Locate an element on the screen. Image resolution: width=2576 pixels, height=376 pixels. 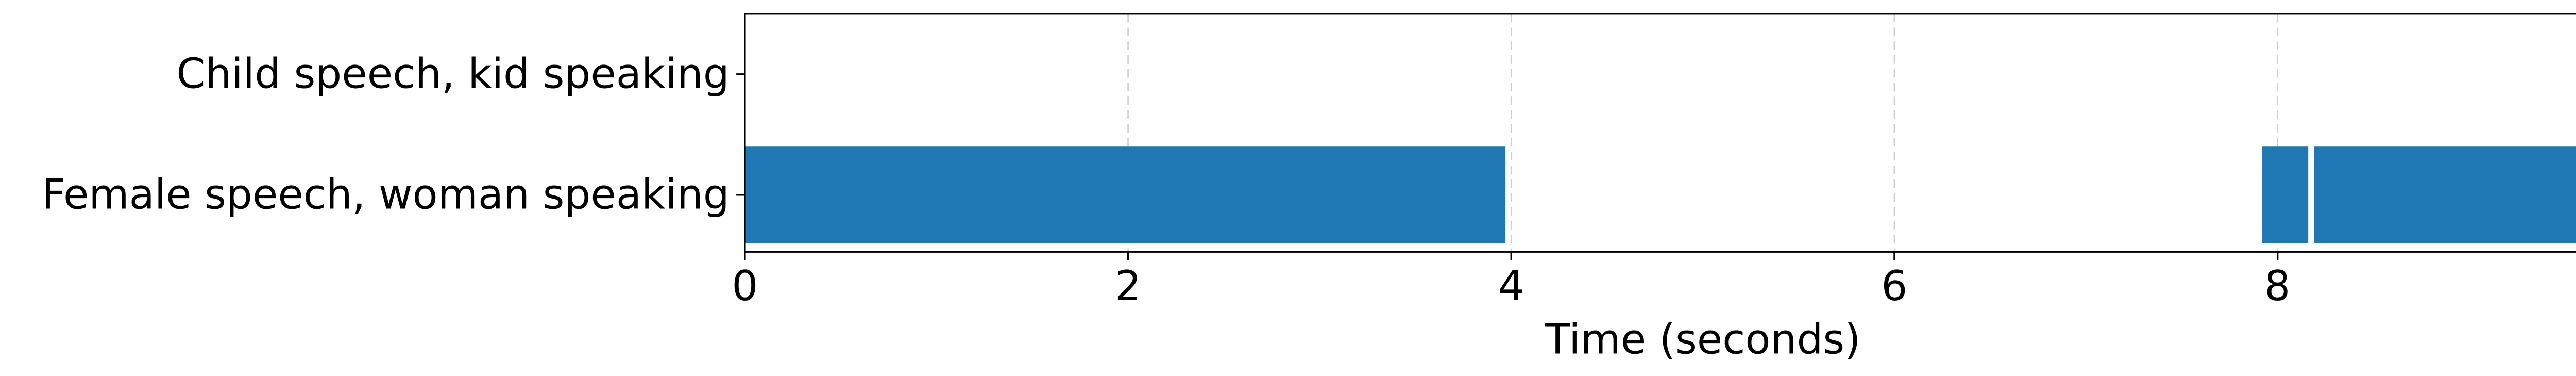
x-tick-label: 0 is located at coordinates (745, 285).